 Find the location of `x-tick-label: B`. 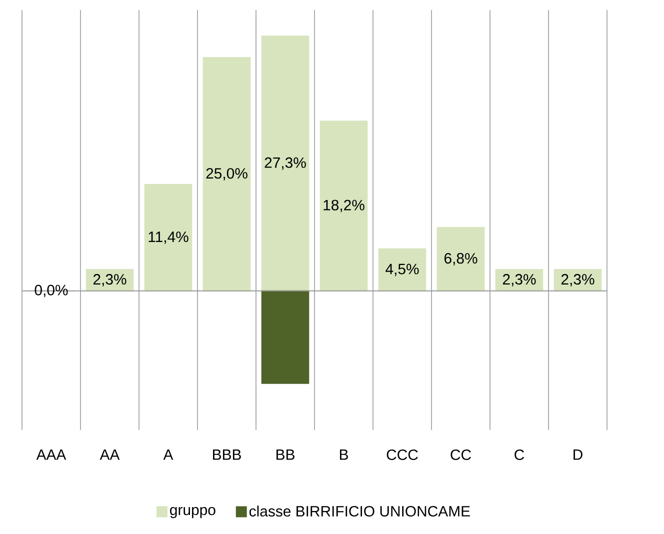

x-tick-label: B is located at coordinates (344, 454).